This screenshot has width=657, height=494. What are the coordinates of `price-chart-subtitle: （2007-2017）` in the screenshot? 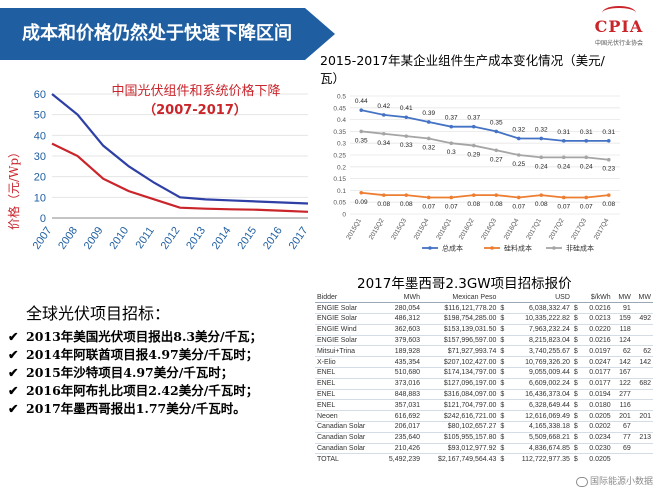 It's located at (195, 110).